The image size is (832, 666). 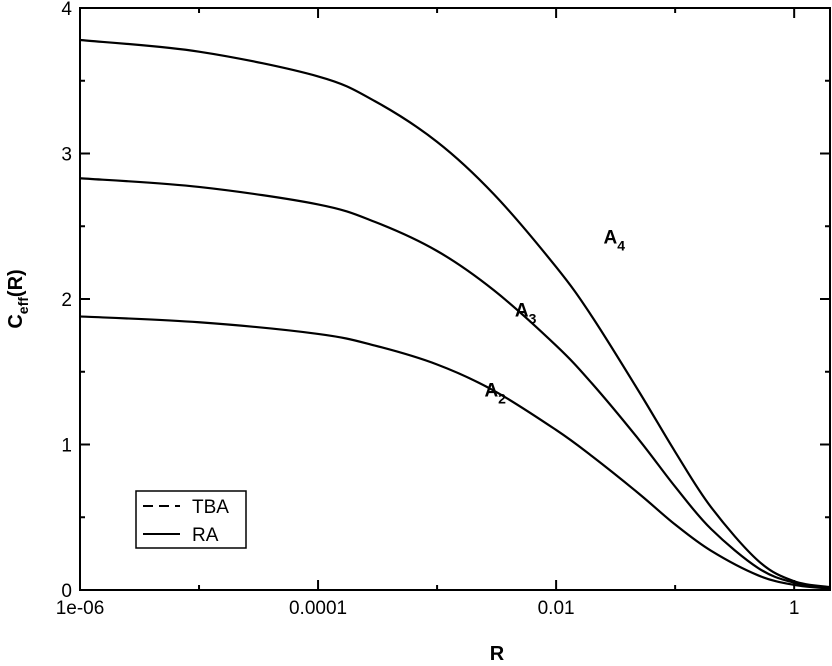 I want to click on x-tick-label: 0.0001, so click(x=318, y=608).